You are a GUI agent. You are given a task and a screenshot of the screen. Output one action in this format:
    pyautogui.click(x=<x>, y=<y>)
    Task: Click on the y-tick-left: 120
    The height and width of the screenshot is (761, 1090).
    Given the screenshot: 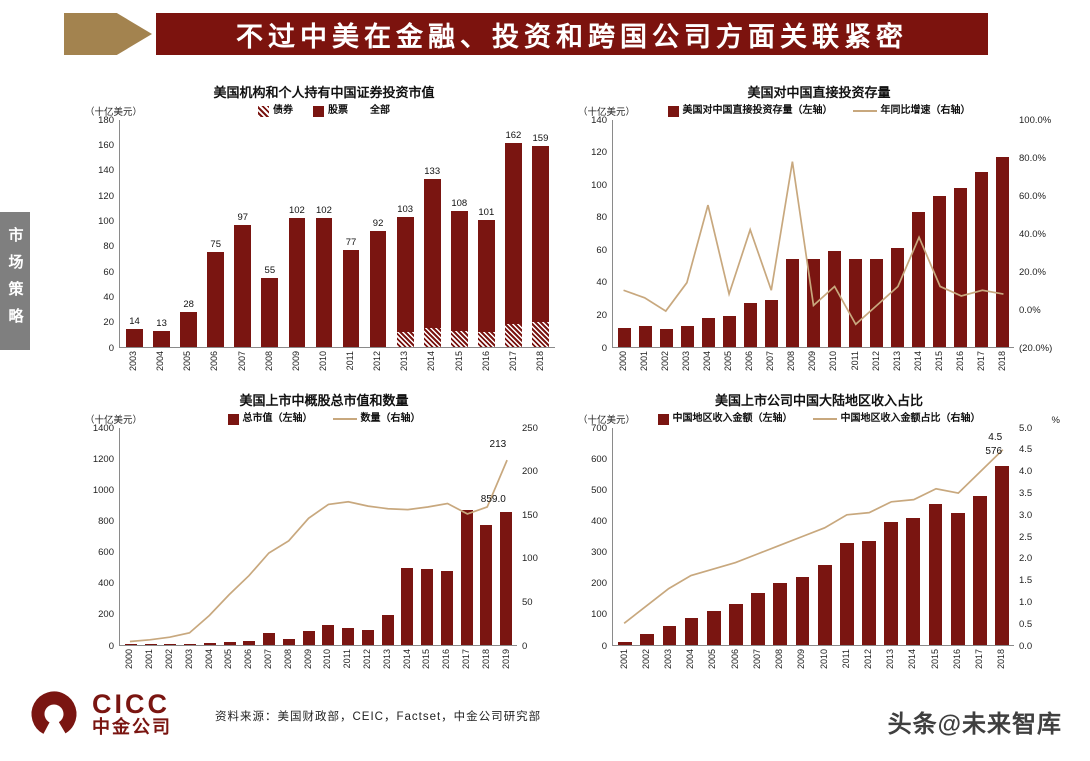 What is the action you would take?
    pyautogui.click(x=106, y=196)
    